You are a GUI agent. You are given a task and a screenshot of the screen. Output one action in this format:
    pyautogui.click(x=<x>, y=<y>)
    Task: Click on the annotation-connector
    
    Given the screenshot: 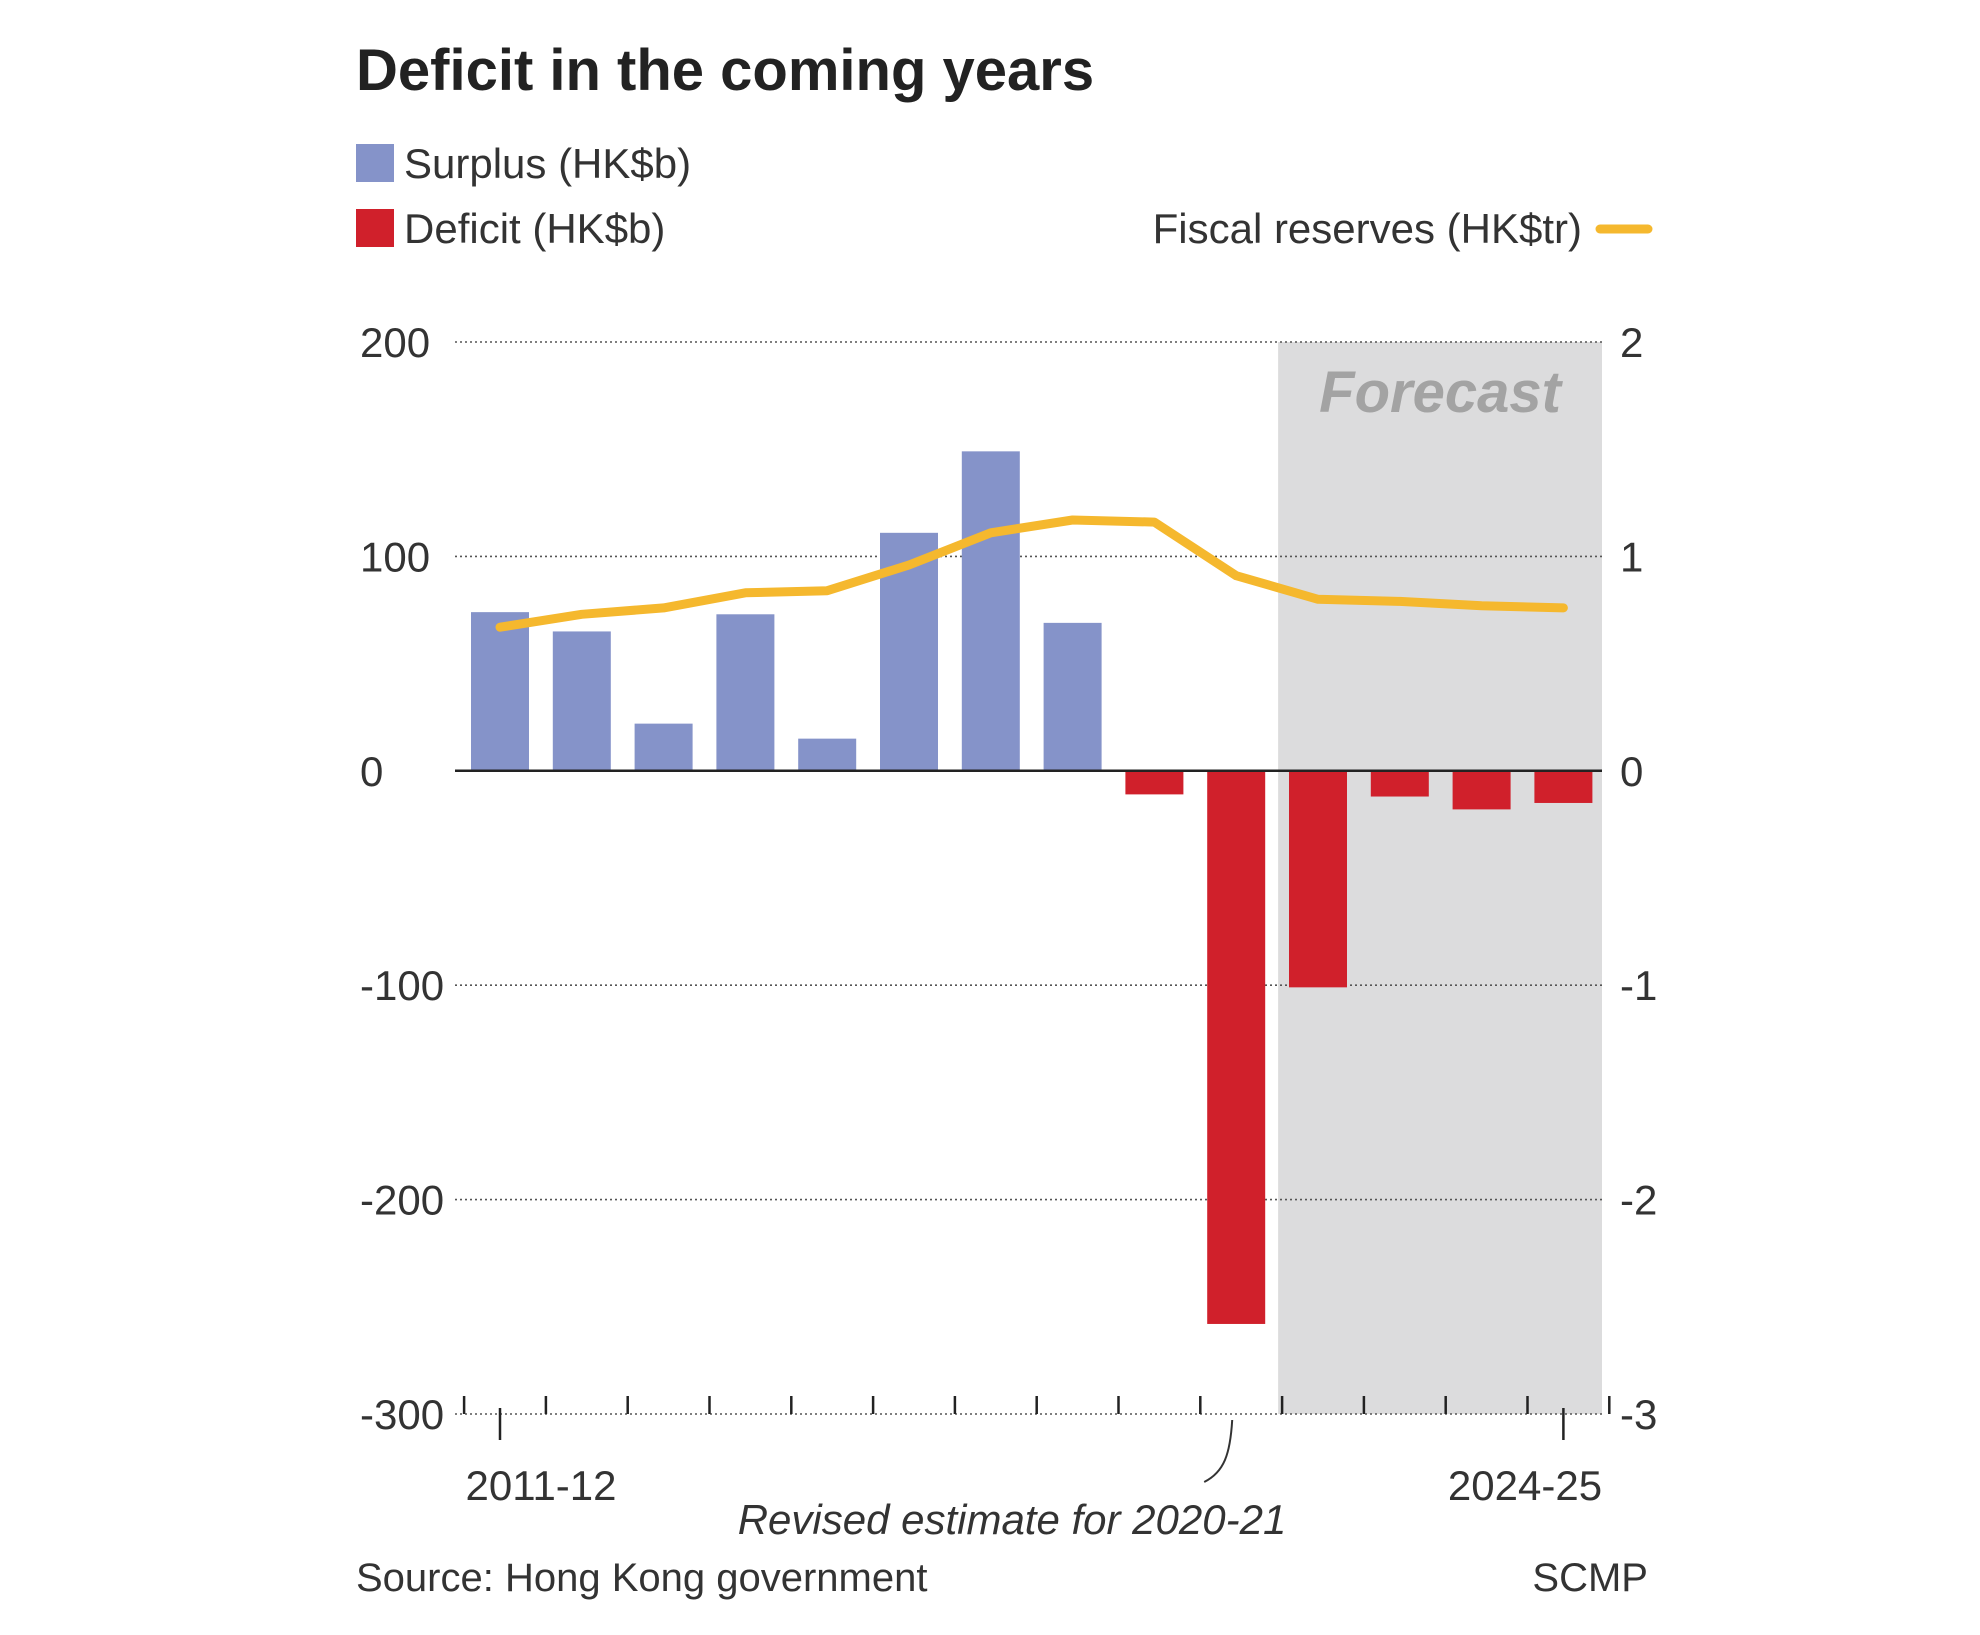 What is the action you would take?
    pyautogui.click(x=1218, y=1451)
    